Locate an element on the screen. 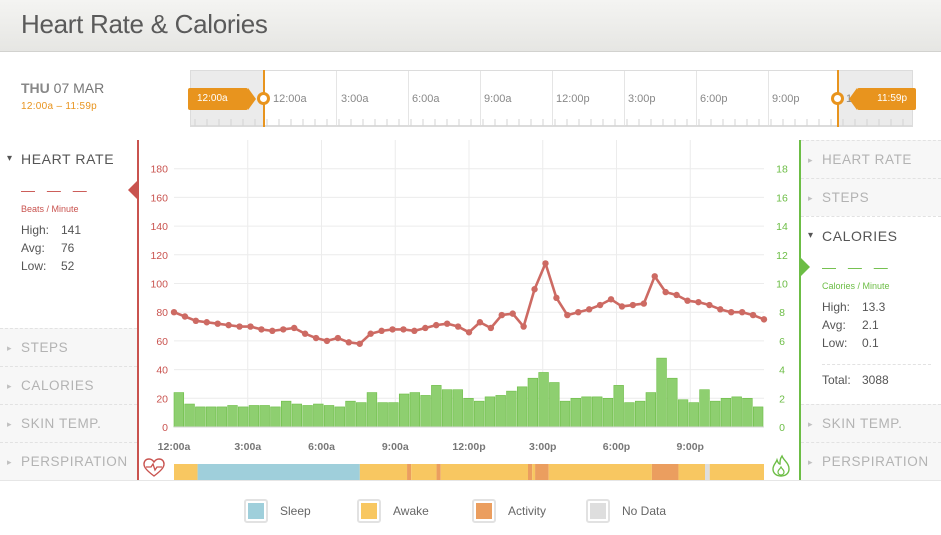  left-axis-tick-label: 100 is located at coordinates (159, 285).